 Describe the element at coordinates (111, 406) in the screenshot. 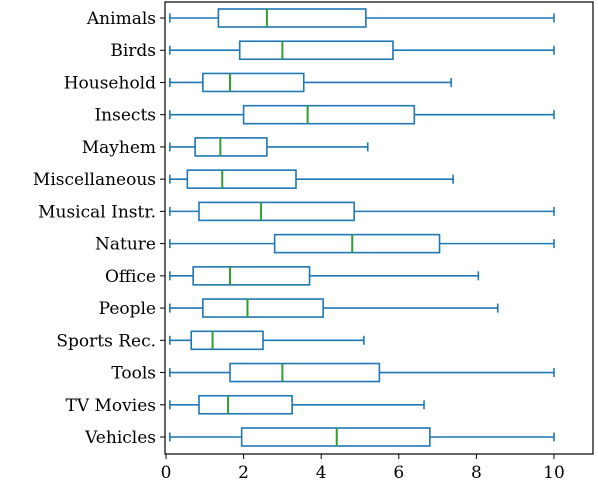

I see `category-label: TV Movies` at that location.